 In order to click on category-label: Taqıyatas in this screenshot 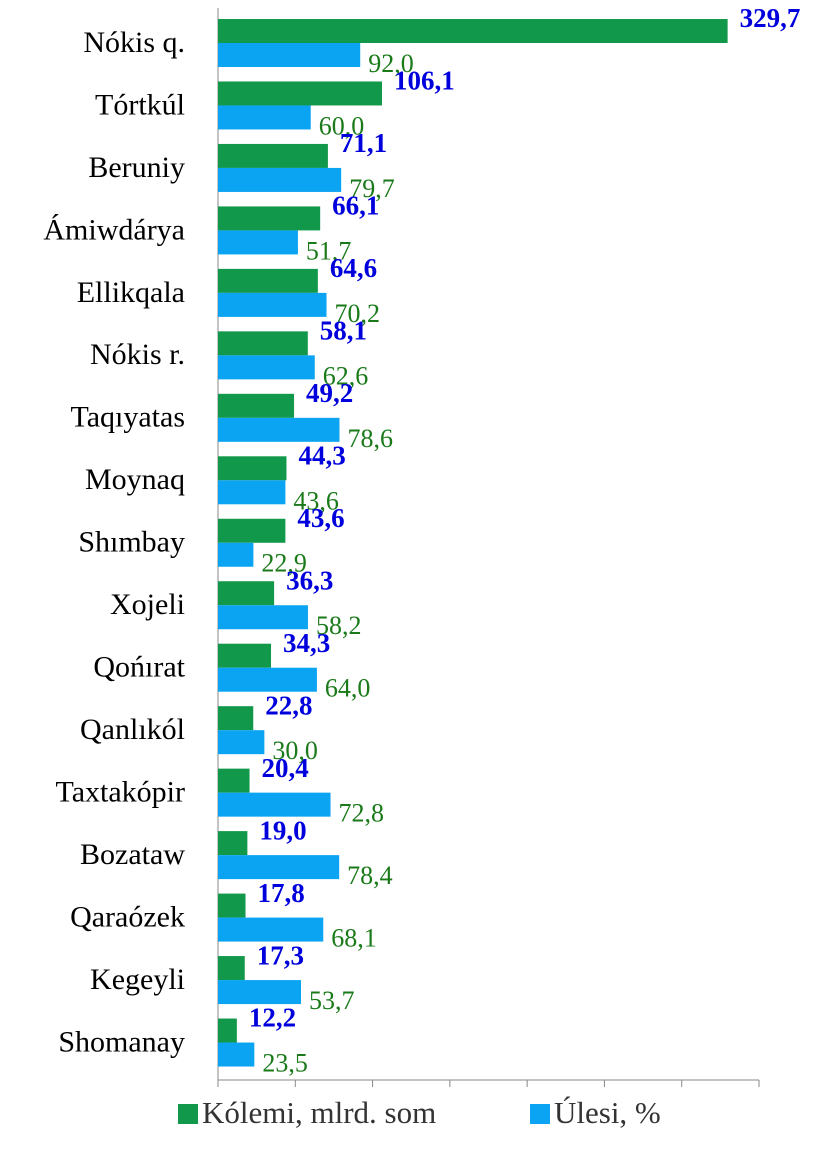, I will do `click(127, 417)`.